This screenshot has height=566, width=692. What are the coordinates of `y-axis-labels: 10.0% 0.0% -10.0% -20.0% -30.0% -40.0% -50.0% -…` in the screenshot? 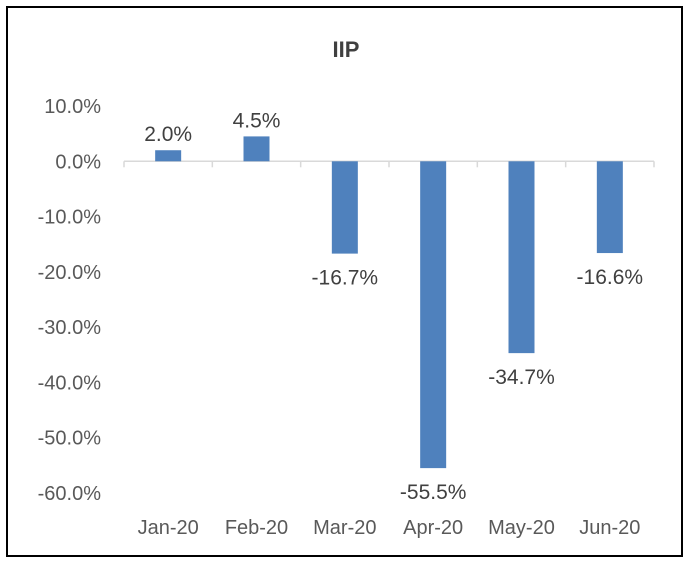 It's located at (70, 300).